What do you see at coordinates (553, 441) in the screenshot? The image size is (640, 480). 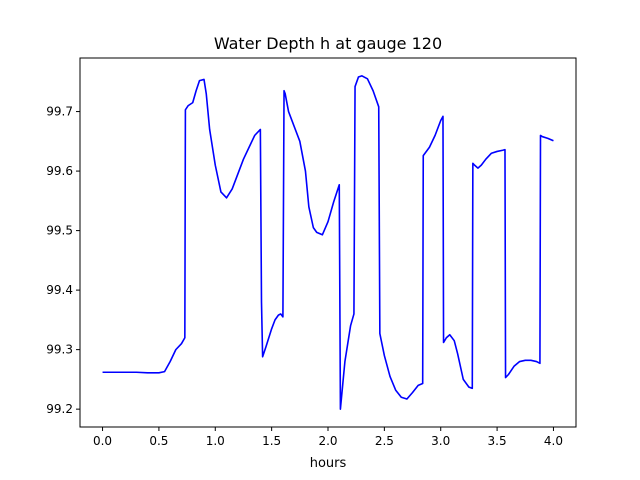 I see `x-tick-label: 4.0` at bounding box center [553, 441].